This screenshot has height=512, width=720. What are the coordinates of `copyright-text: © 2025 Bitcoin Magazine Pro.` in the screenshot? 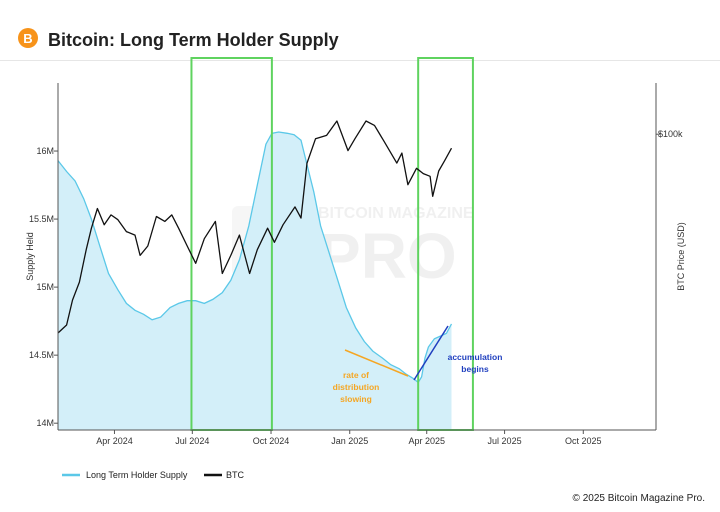 It's located at (638, 498).